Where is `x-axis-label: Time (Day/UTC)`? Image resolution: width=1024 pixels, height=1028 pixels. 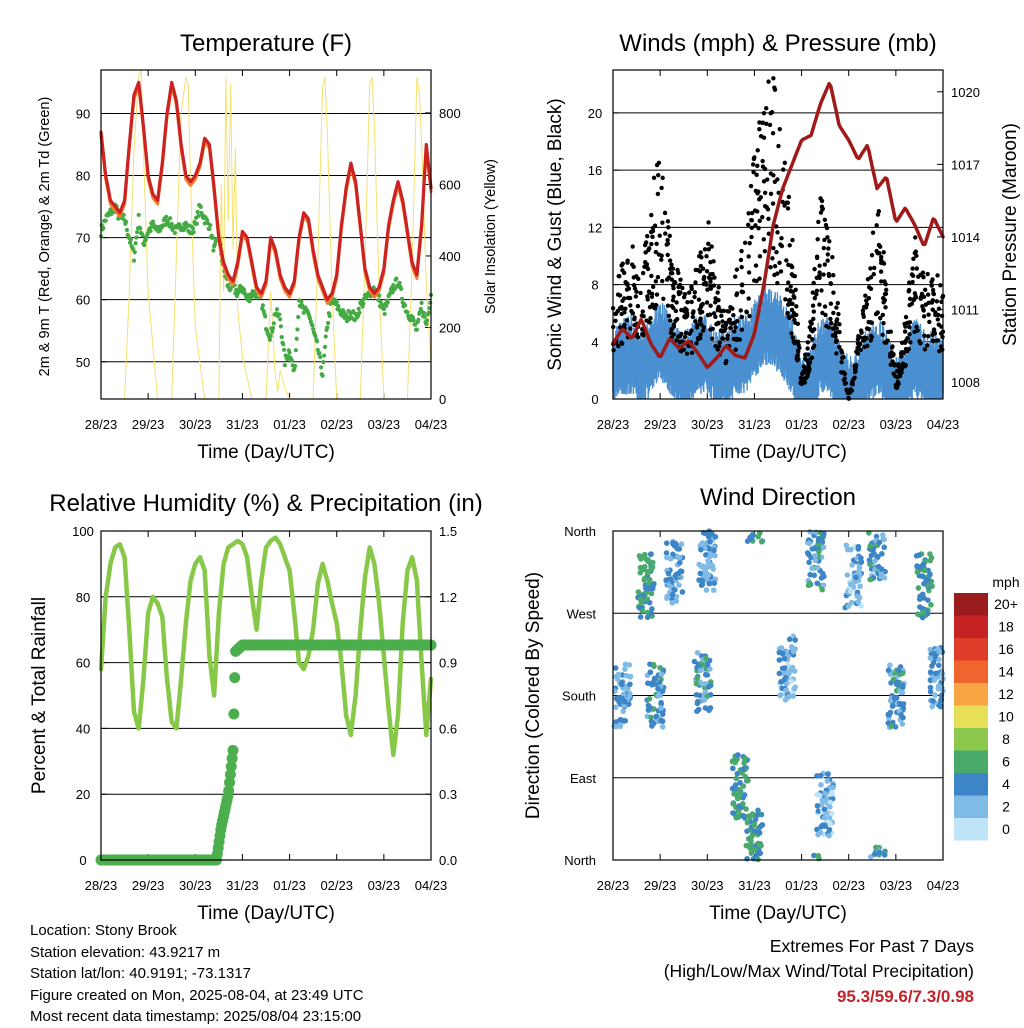
x-axis-label: Time (Day/UTC) is located at coordinates (266, 452).